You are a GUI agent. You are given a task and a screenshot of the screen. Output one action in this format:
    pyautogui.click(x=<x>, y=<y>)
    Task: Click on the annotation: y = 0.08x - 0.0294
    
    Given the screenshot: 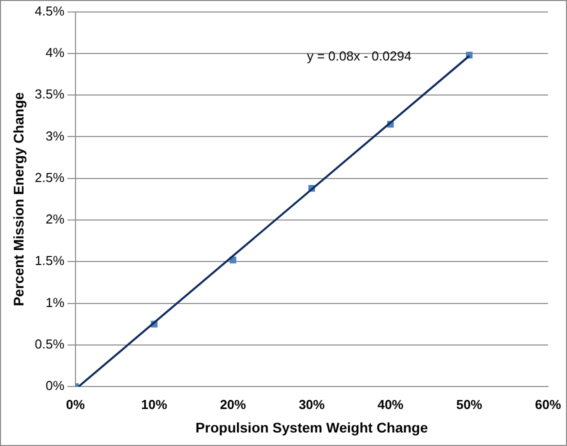 What is the action you would take?
    pyautogui.click(x=359, y=56)
    